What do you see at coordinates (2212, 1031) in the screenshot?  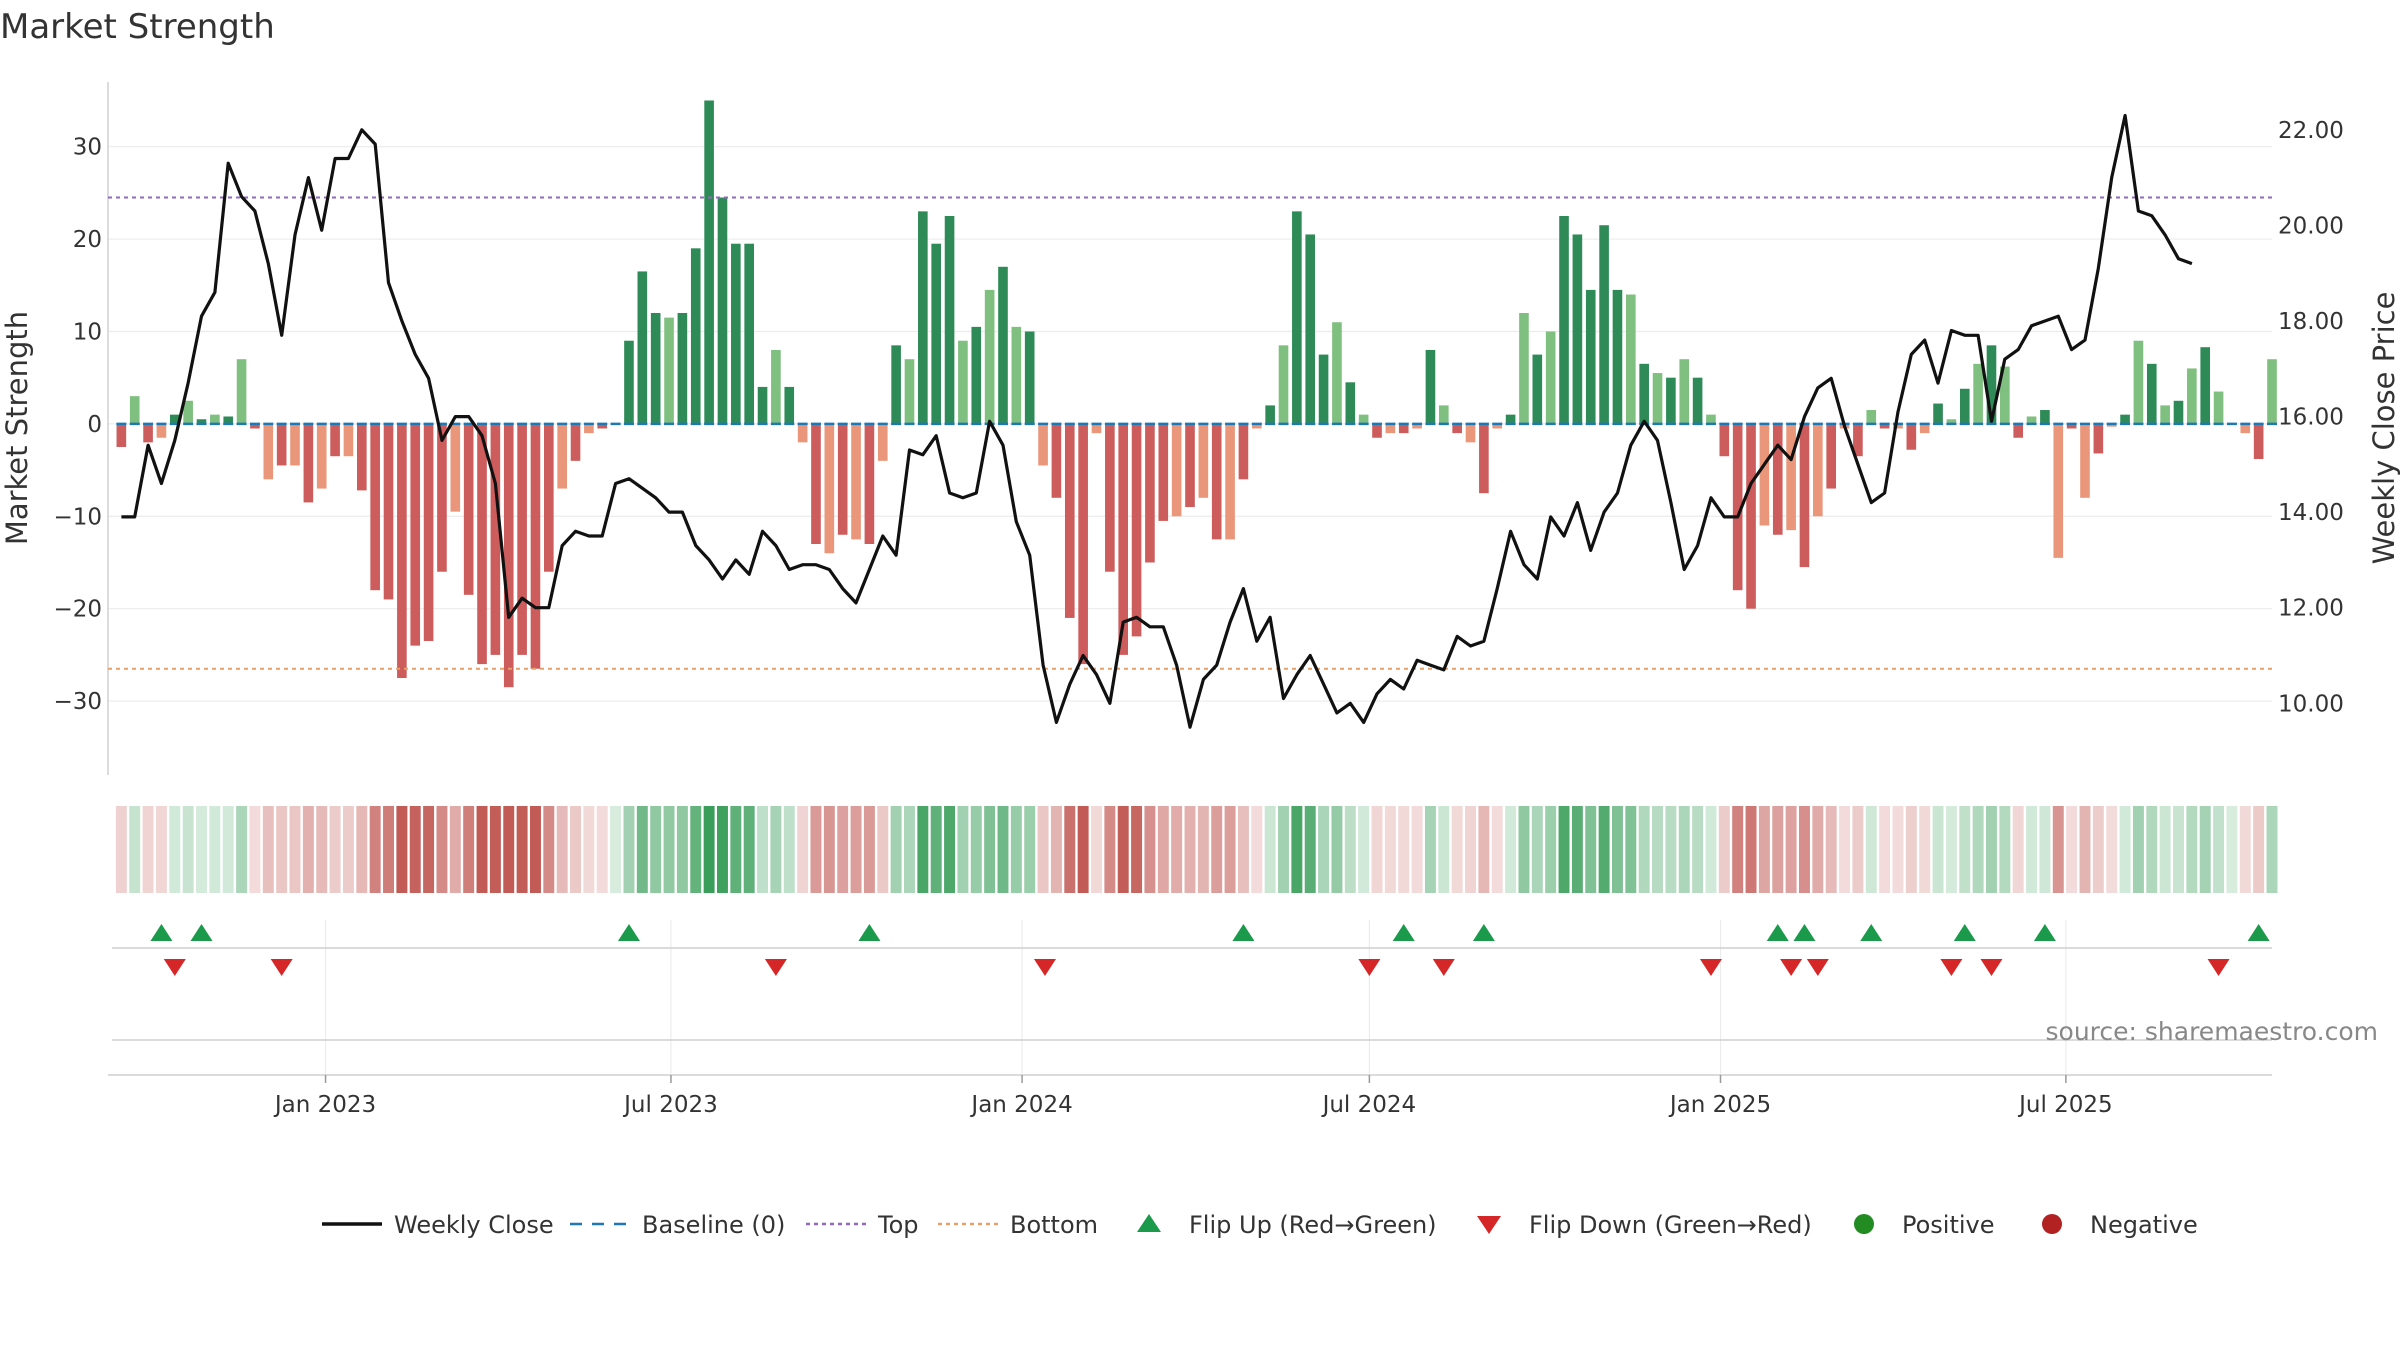 I see `source-text: source: sharemaestro.com` at bounding box center [2212, 1031].